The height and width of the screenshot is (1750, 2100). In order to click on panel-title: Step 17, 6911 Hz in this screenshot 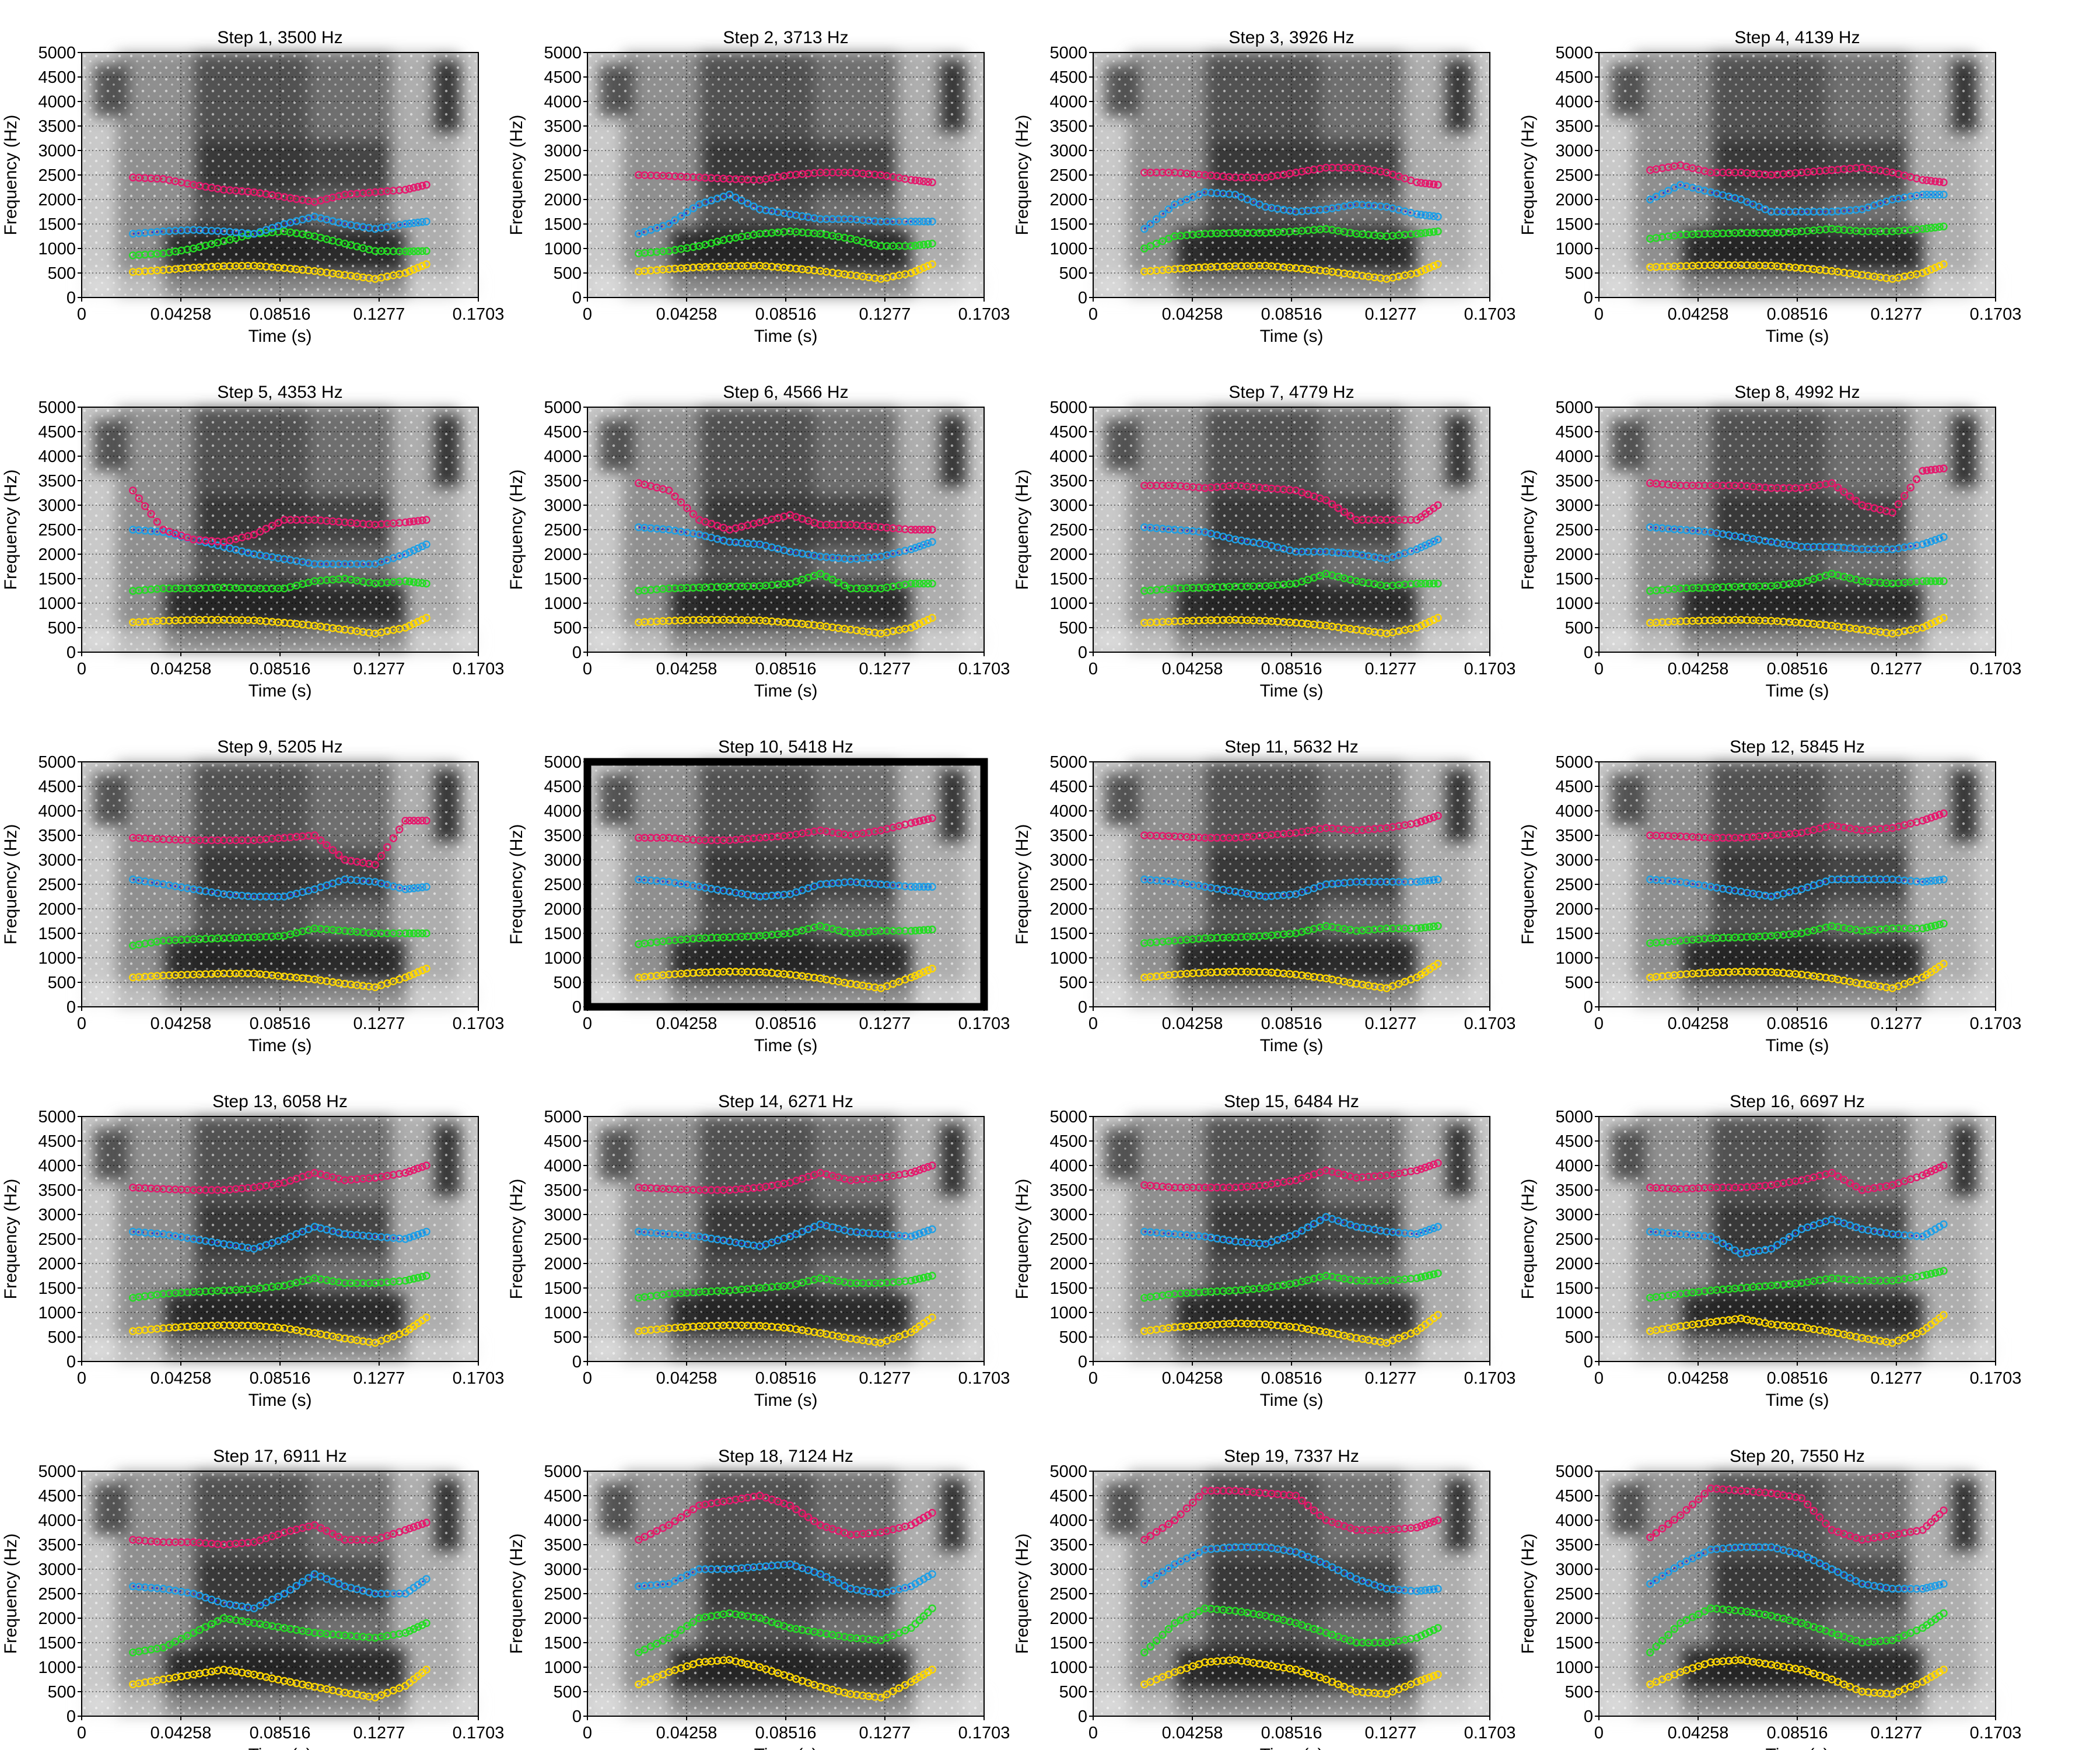, I will do `click(280, 1456)`.